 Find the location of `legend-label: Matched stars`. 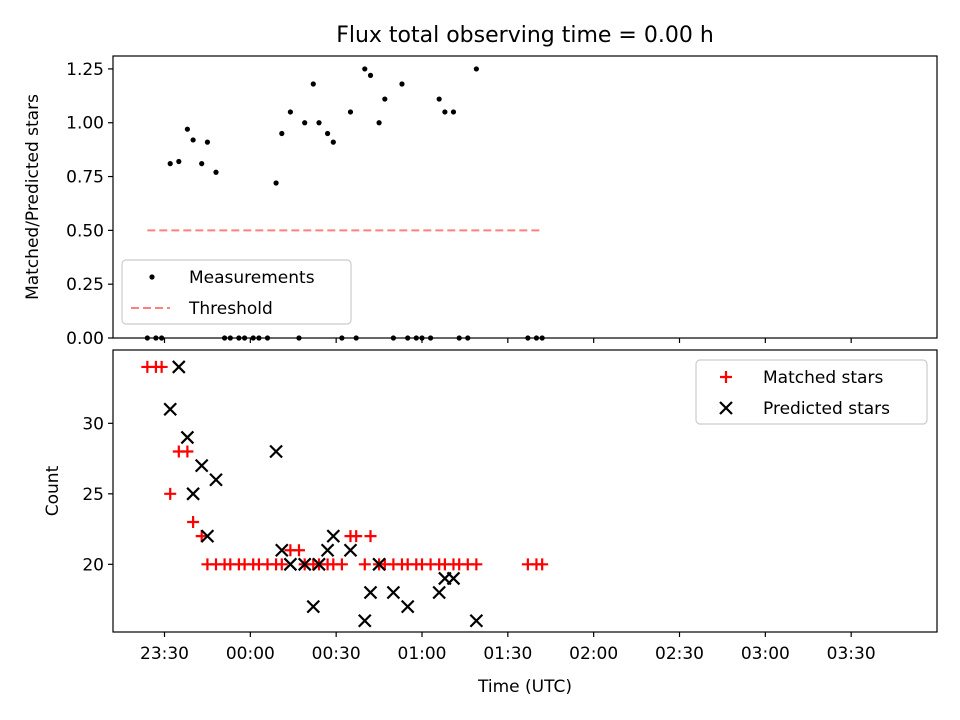

legend-label: Matched stars is located at coordinates (823, 378).